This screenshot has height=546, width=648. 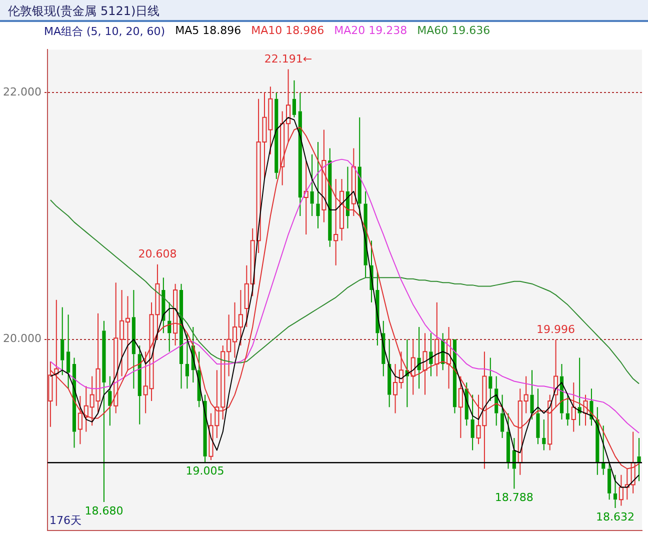 What do you see at coordinates (371, 31) in the screenshot?
I see `text: MA20 19.238` at bounding box center [371, 31].